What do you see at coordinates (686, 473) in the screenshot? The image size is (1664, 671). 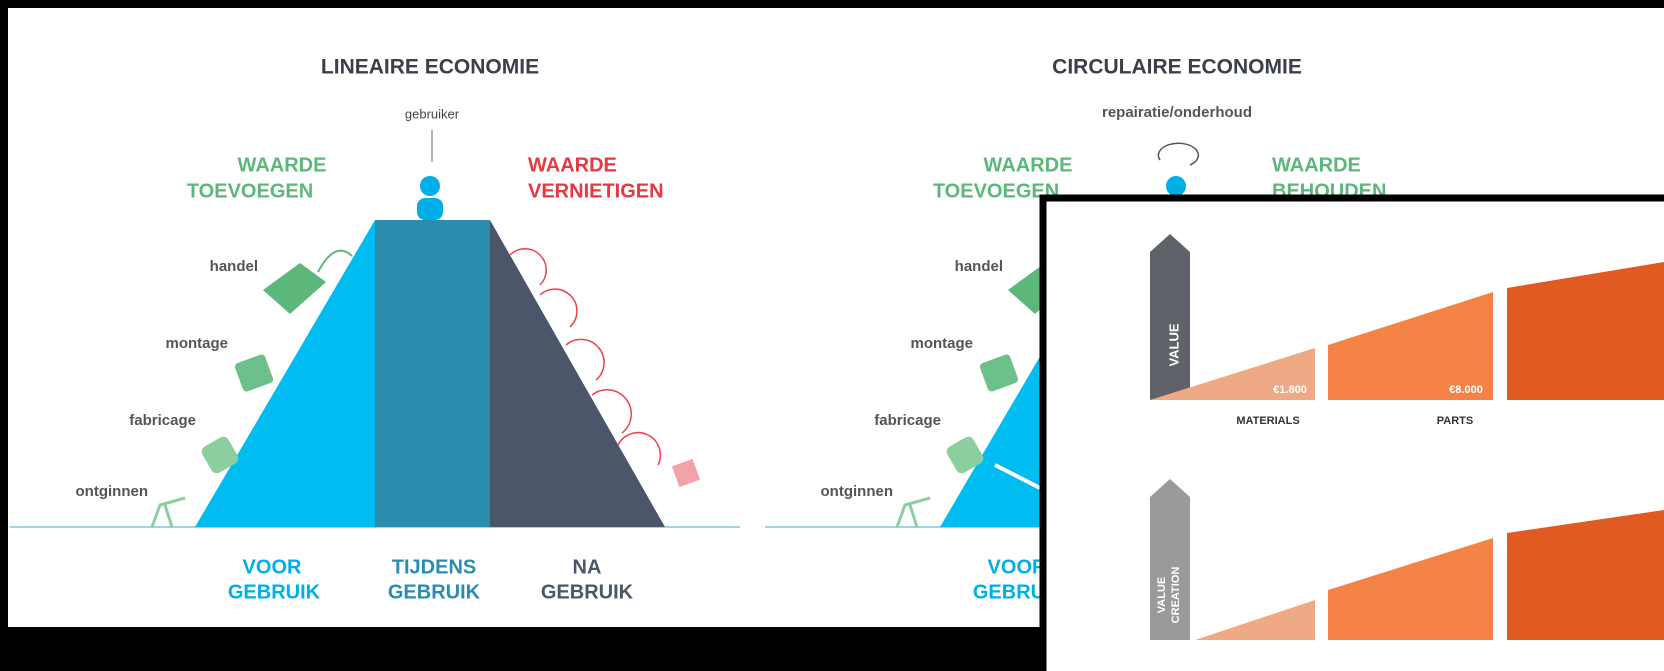 I see `waste-icon` at bounding box center [686, 473].